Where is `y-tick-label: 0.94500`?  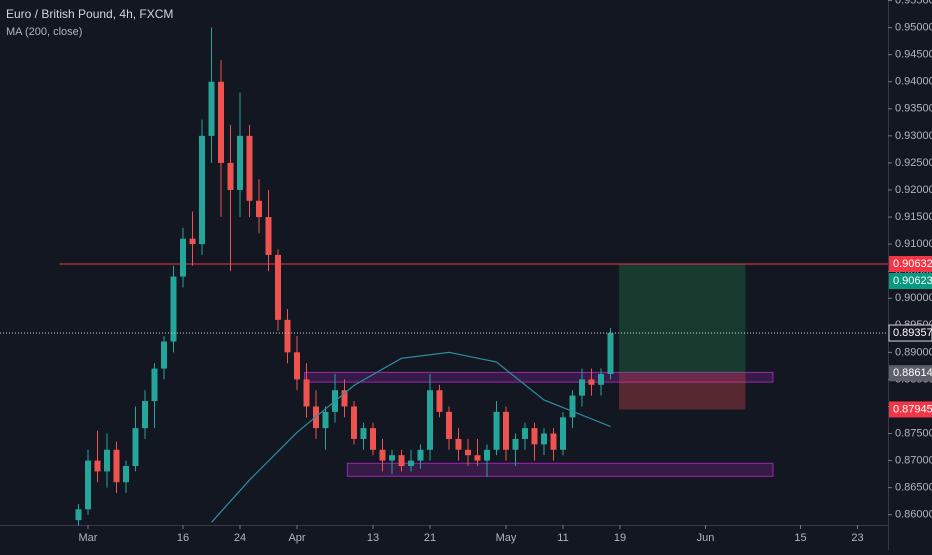 y-tick-label: 0.94500 is located at coordinates (913, 55).